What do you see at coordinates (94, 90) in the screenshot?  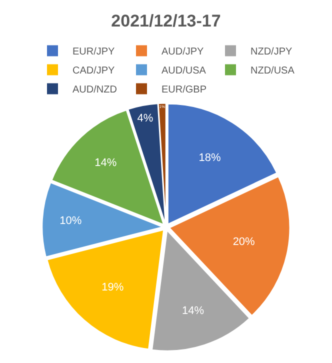 I see `legend-label: AUD/NZD` at bounding box center [94, 90].